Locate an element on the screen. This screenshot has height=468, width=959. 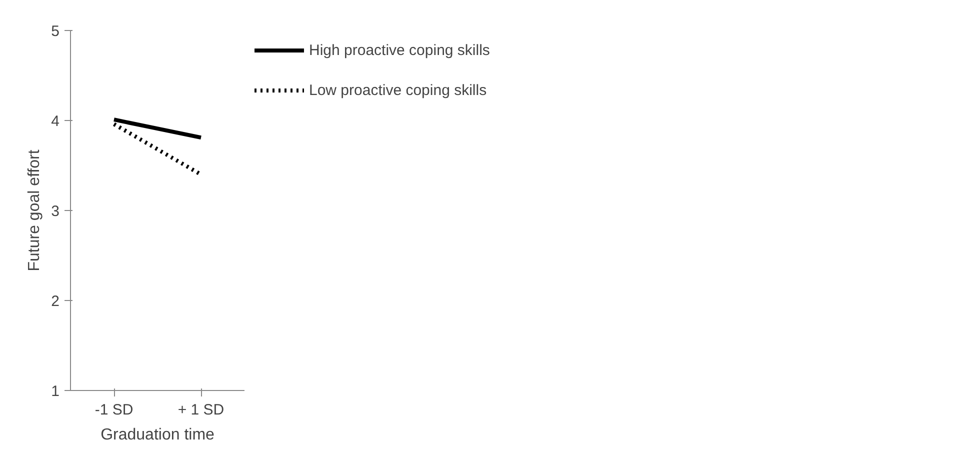
y-tick-label: 4 is located at coordinates (55, 121).